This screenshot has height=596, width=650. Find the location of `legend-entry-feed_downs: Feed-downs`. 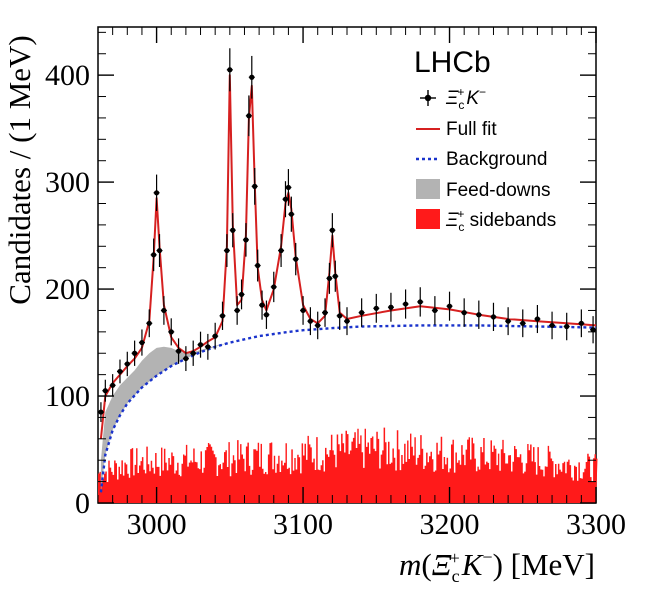

legend-entry-feed_downs: Feed-downs is located at coordinates (483, 190).